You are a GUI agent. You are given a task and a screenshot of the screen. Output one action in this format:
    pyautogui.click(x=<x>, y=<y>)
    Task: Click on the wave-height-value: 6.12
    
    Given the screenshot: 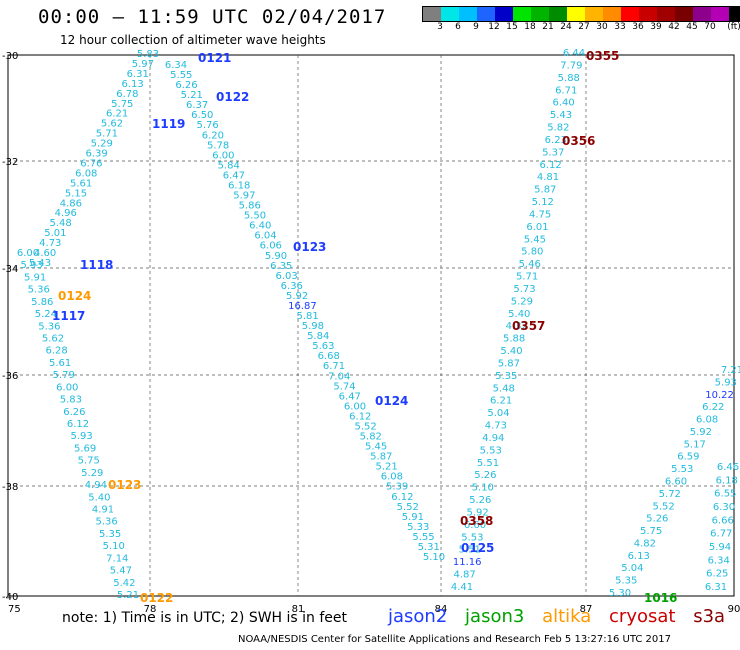 What is the action you would take?
    pyautogui.click(x=550, y=165)
    